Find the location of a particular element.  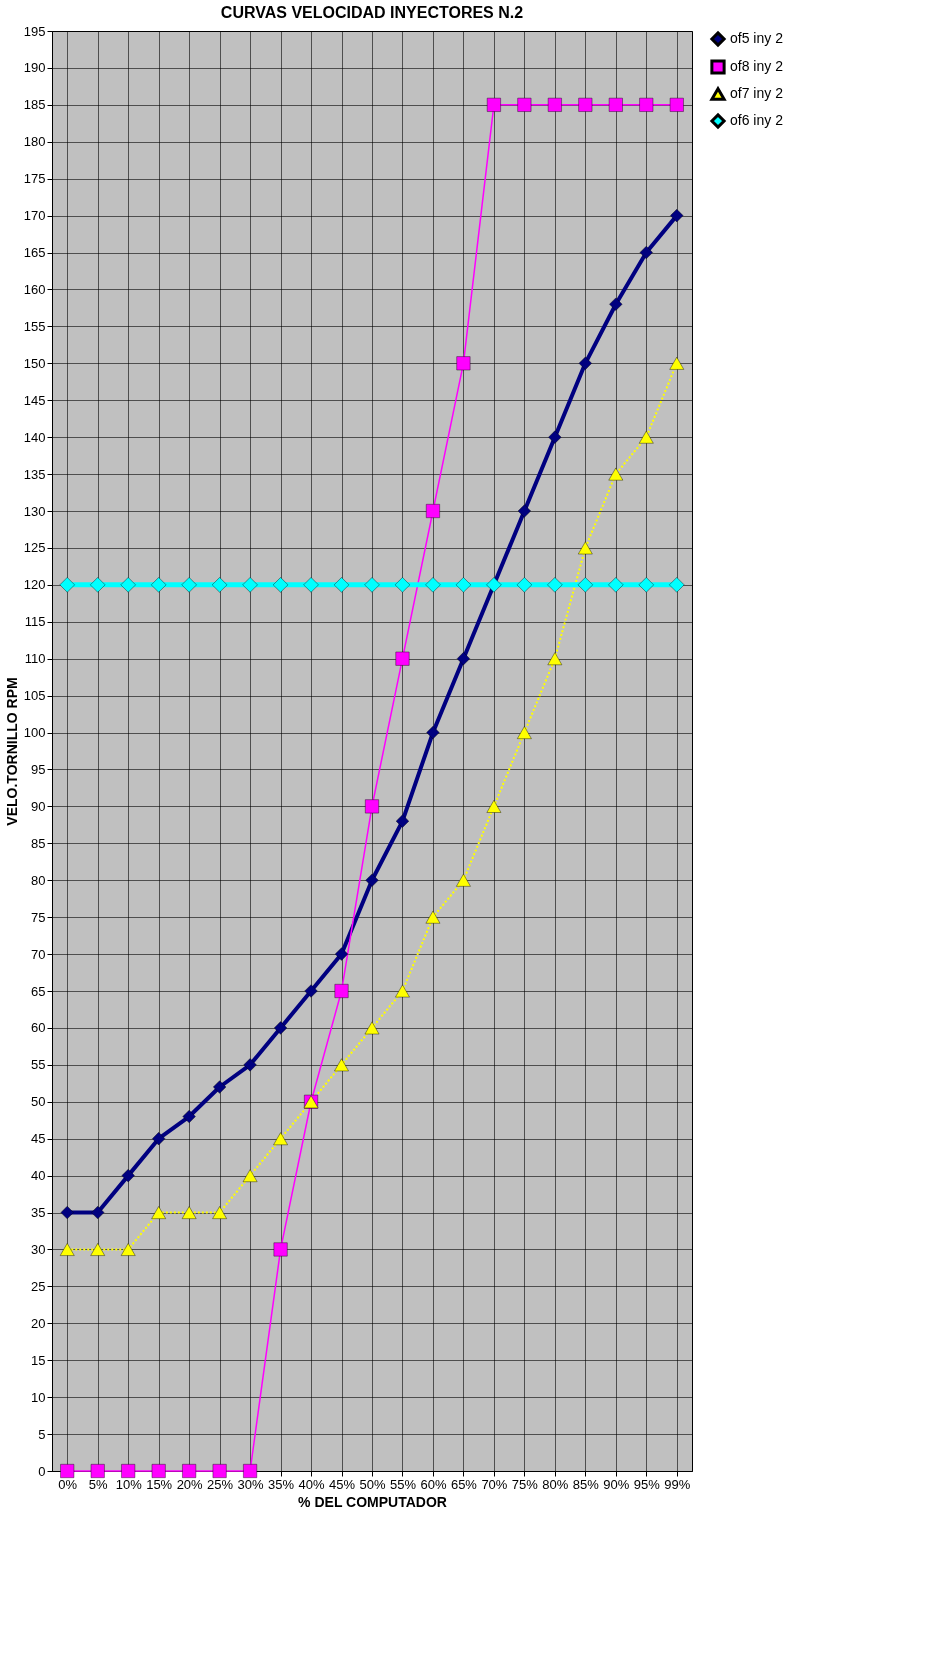

y-tick-label: 10 is located at coordinates (38, 1397).